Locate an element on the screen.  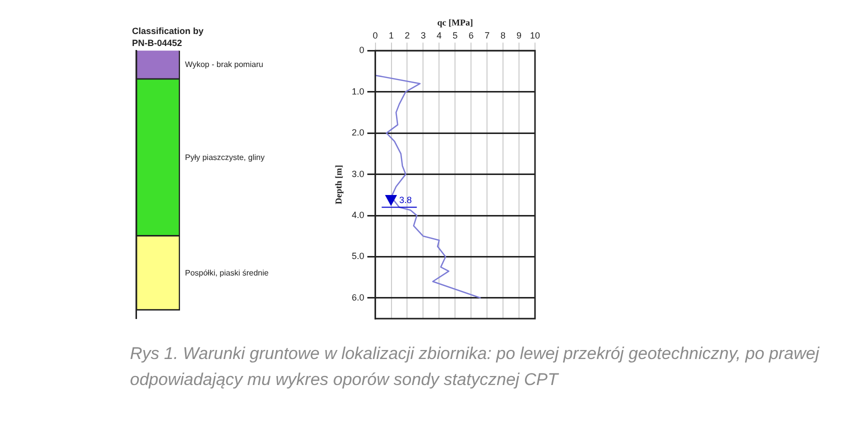
y-tick-label: 1.0 is located at coordinates (358, 91).